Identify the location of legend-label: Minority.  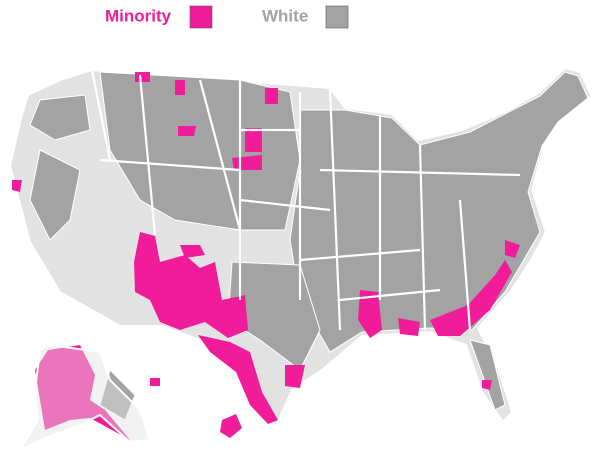
(138, 15).